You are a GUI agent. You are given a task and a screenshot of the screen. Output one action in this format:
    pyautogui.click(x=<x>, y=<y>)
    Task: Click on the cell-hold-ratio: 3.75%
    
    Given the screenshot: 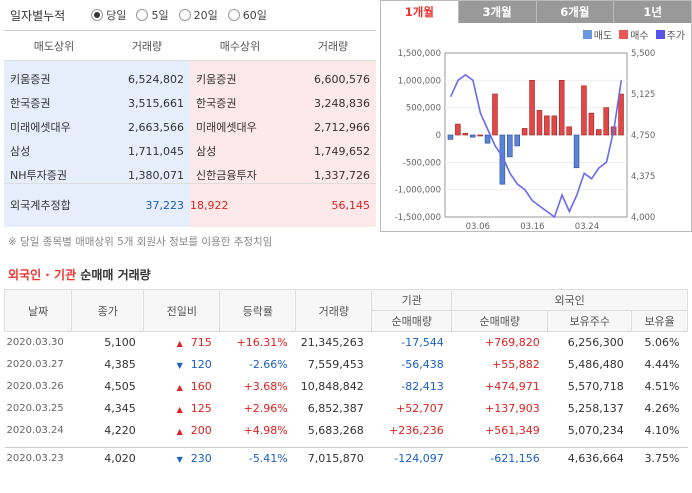 What is the action you would take?
    pyautogui.click(x=662, y=459)
    